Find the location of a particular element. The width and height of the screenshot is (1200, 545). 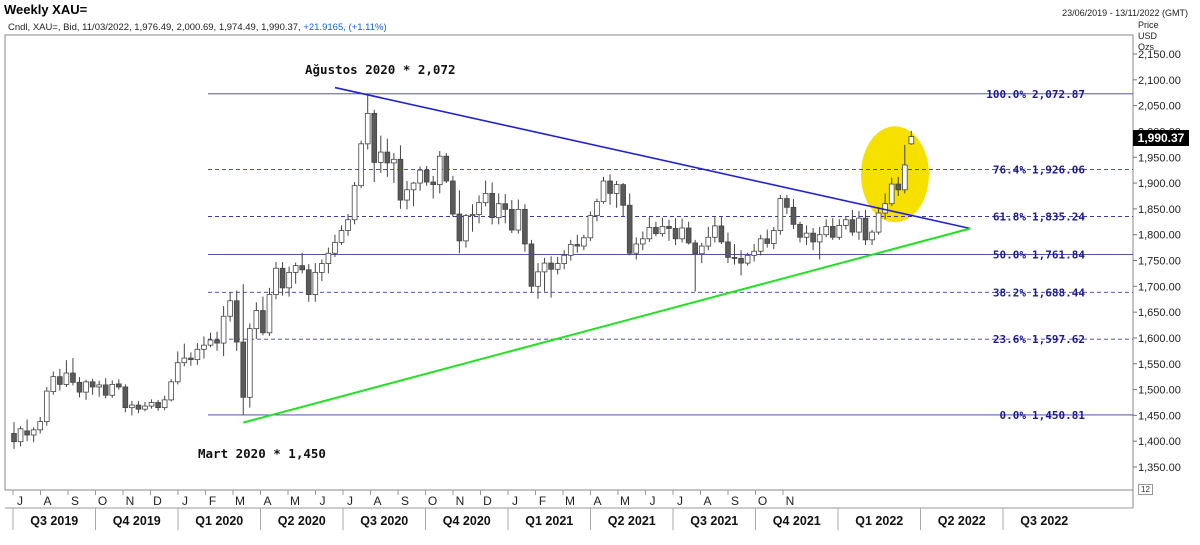

quarter-label: Q4 2021 is located at coordinates (797, 521).